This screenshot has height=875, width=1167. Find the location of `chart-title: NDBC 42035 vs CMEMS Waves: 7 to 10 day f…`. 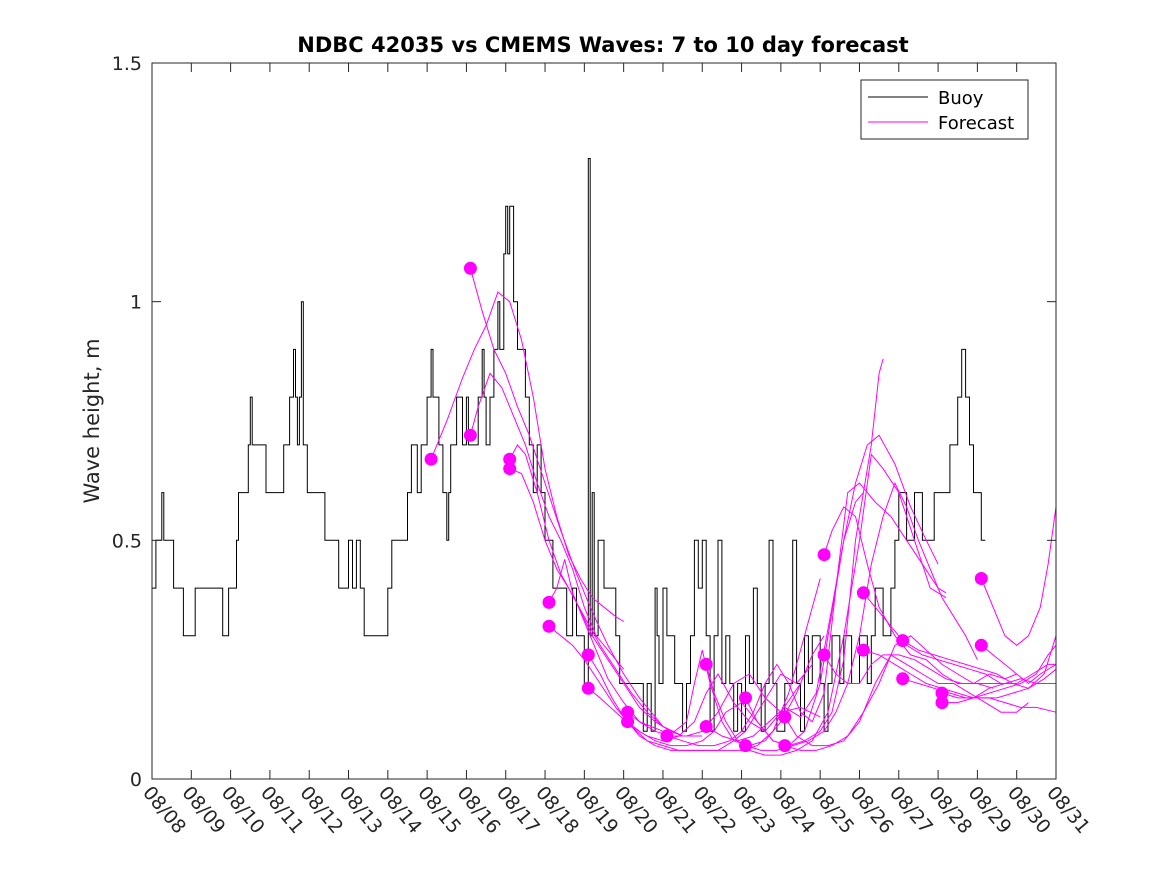

chart-title: NDBC 42035 vs CMEMS Waves: 7 to 10 day f… is located at coordinates (602, 45).